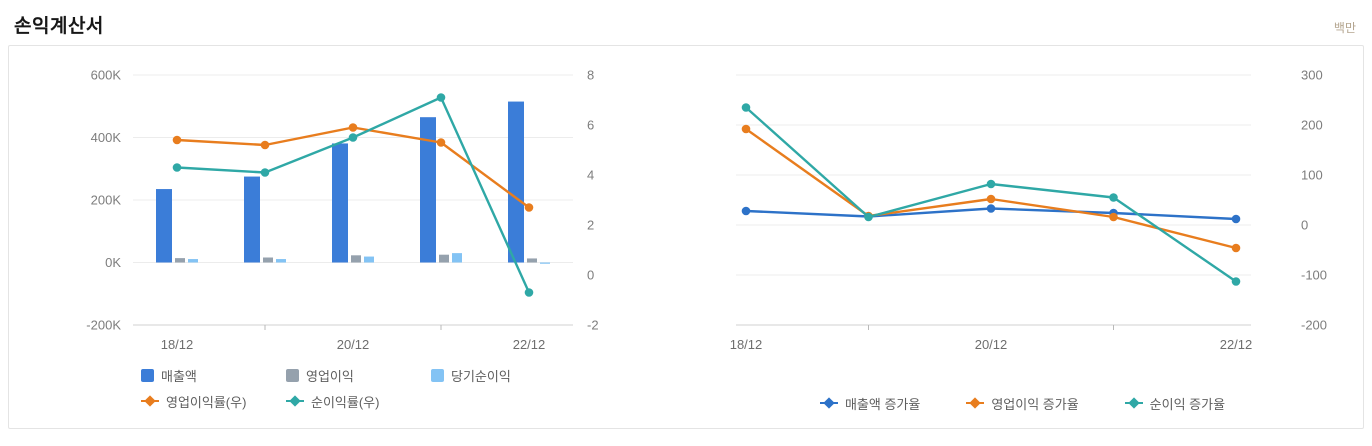 This screenshot has width=1372, height=446. Describe the element at coordinates (1312, 175) in the screenshot. I see `svg-text: 100` at that location.